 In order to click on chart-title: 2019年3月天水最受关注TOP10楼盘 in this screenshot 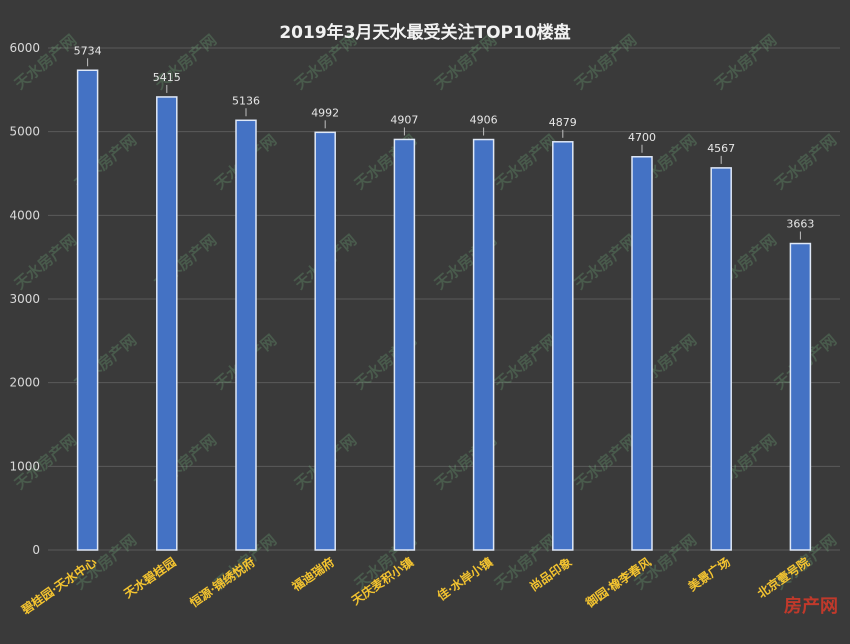, I will do `click(424, 32)`.